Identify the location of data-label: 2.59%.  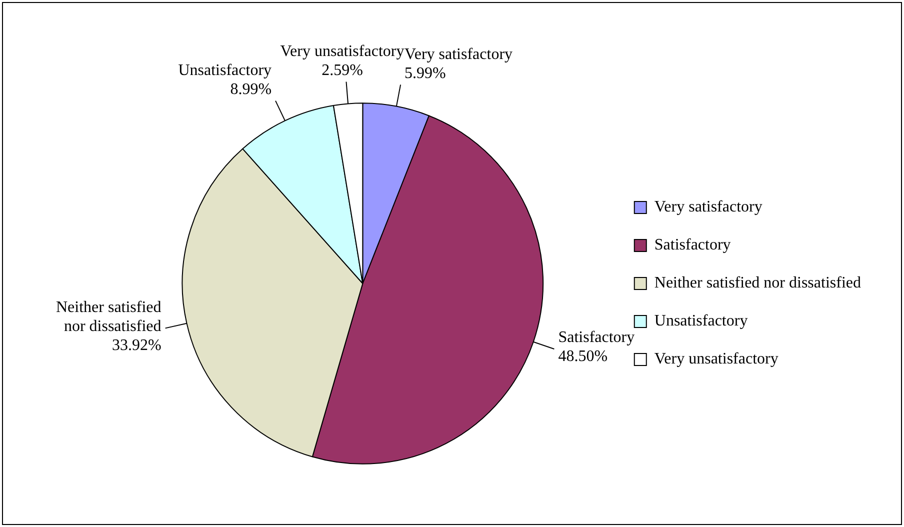
(342, 70).